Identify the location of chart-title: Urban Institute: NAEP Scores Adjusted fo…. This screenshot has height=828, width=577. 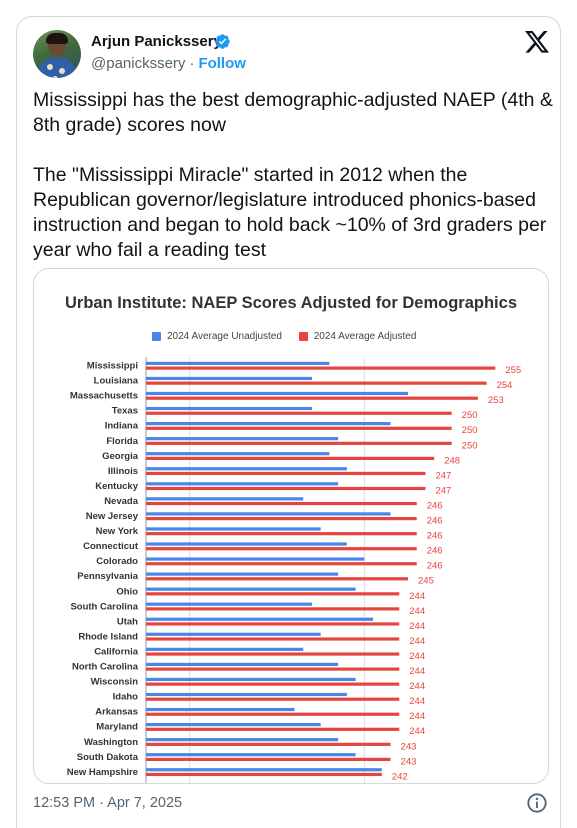
(291, 303).